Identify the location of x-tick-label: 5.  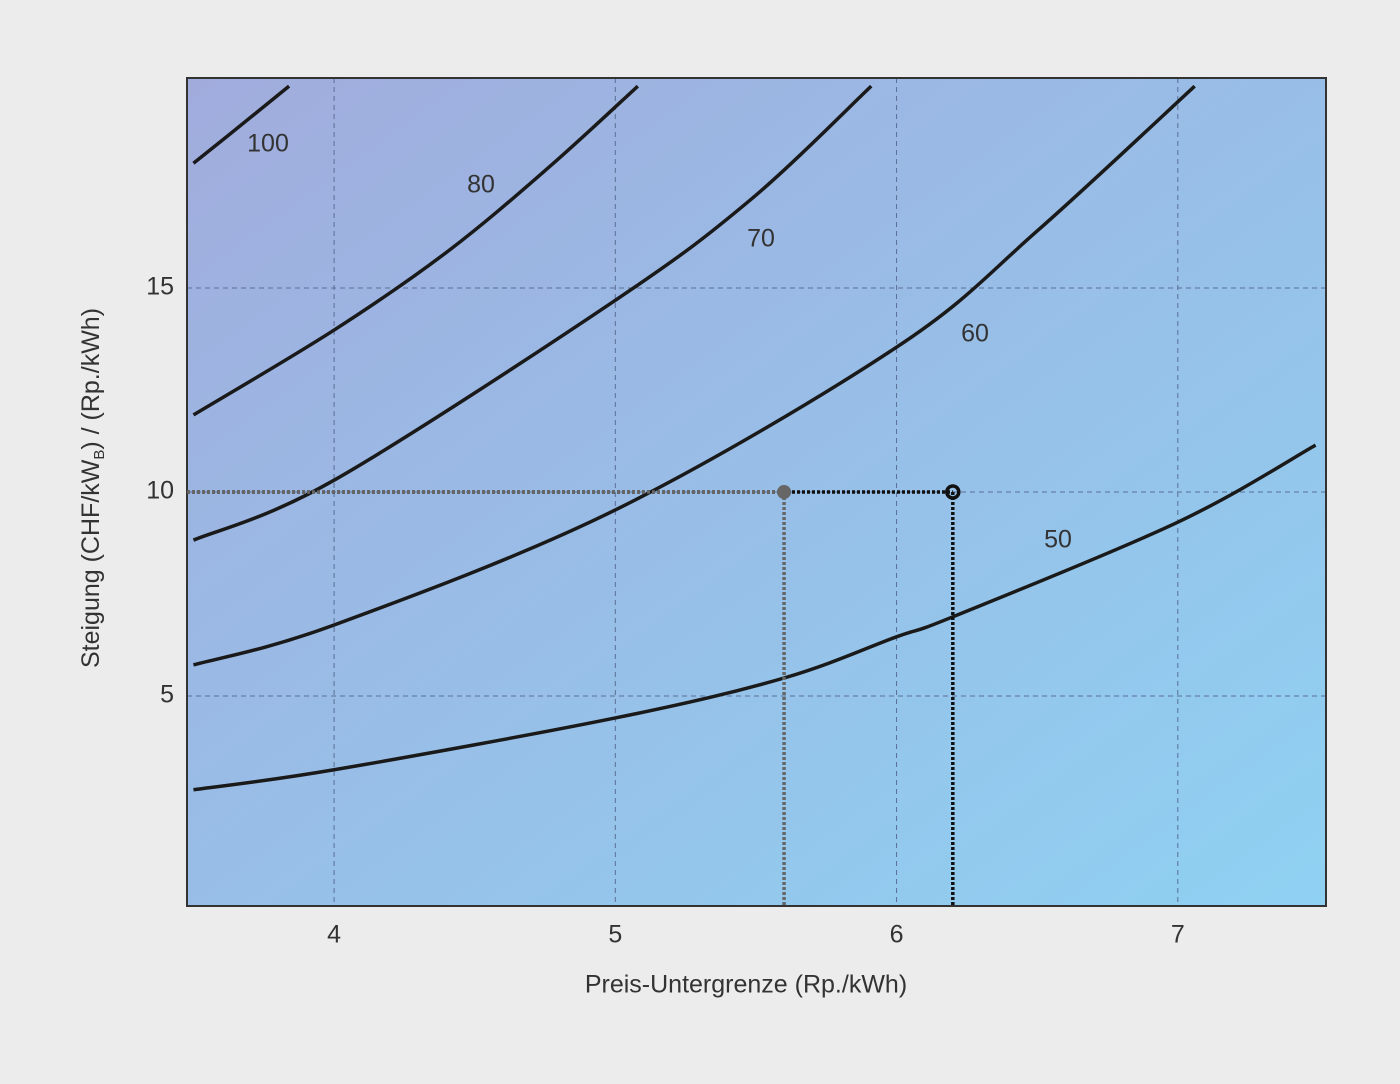
(615, 935).